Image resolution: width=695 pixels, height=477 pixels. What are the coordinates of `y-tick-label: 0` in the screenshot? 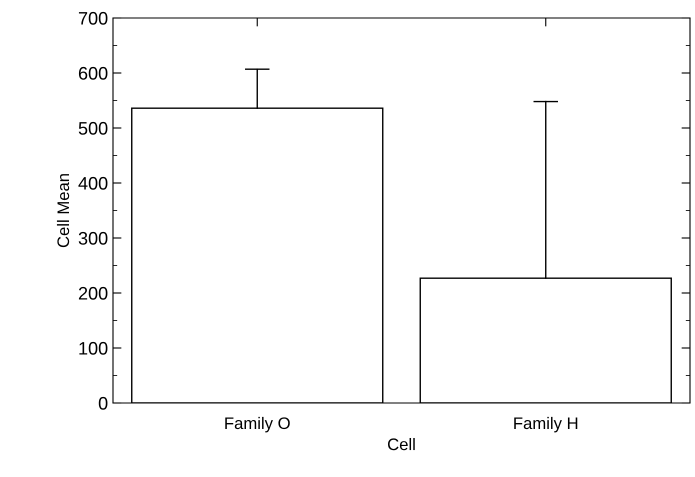 It's located at (103, 403).